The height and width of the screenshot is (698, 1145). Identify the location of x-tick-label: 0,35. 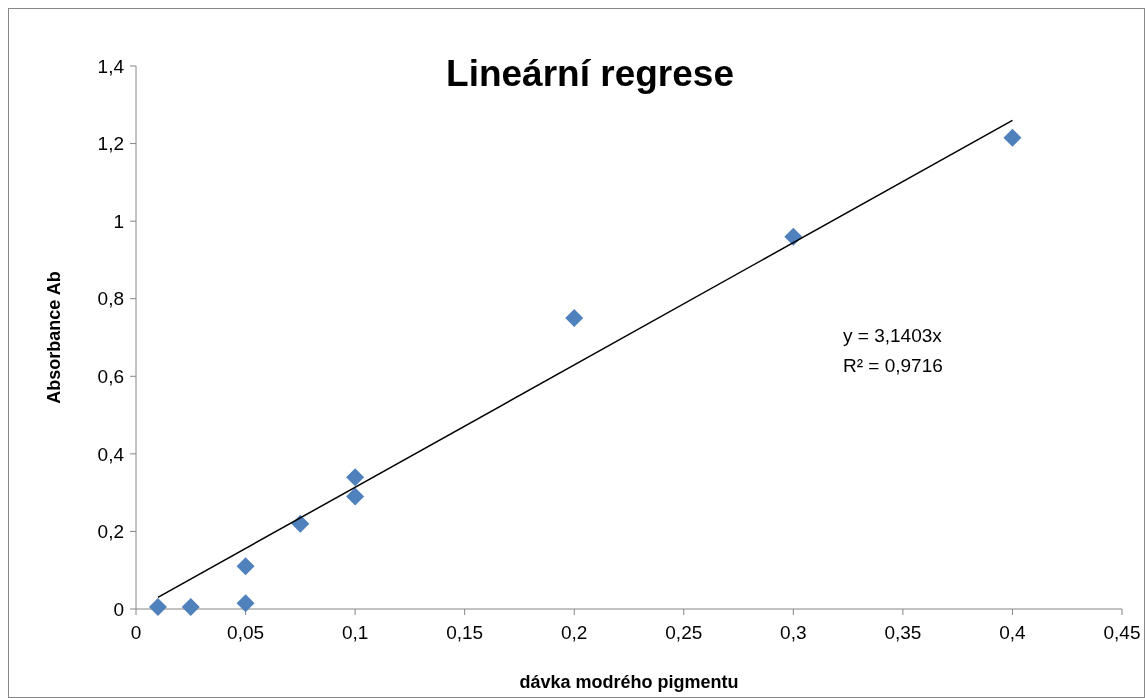
(903, 632).